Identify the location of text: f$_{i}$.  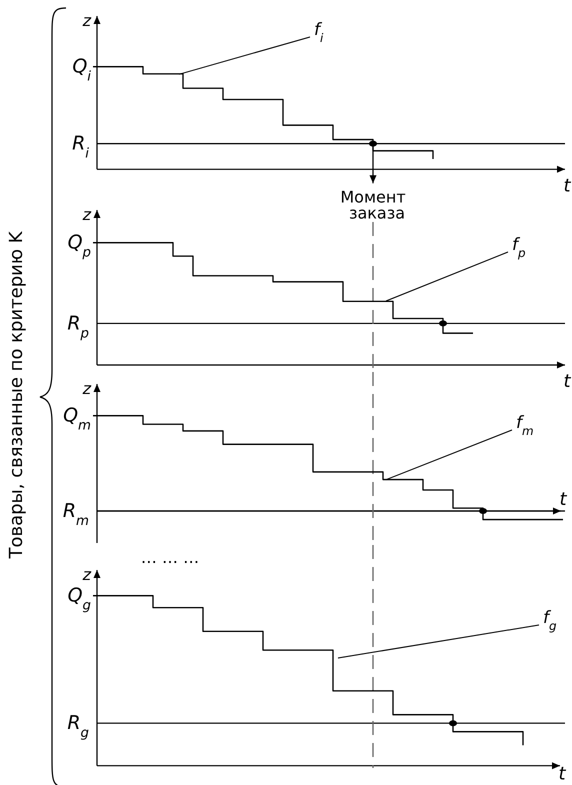
(319, 32).